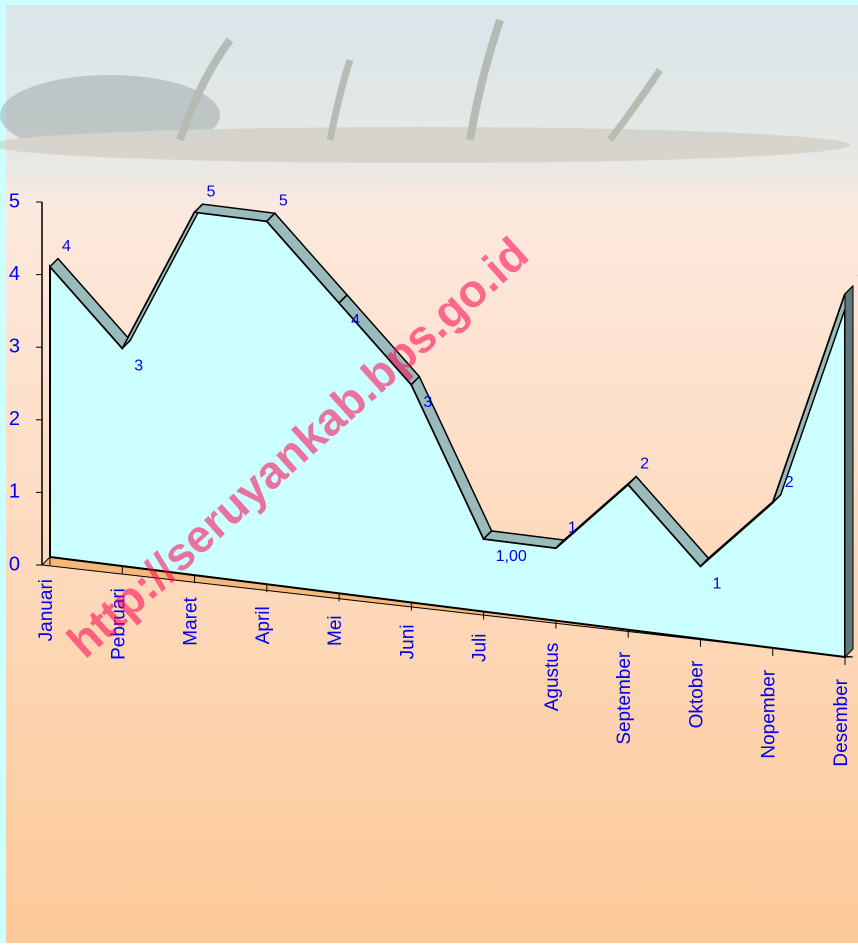 Image resolution: width=858 pixels, height=948 pixels. I want to click on y-tick-label: 3, so click(14, 346).